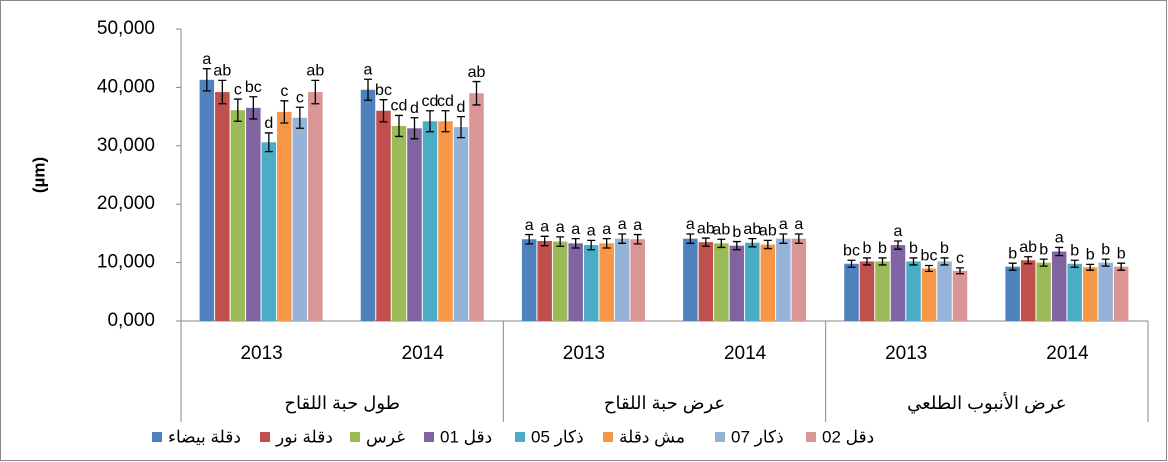 The image size is (1168, 462). Describe the element at coordinates (385, 437) in the screenshot. I see `legend-label: غرس` at that location.